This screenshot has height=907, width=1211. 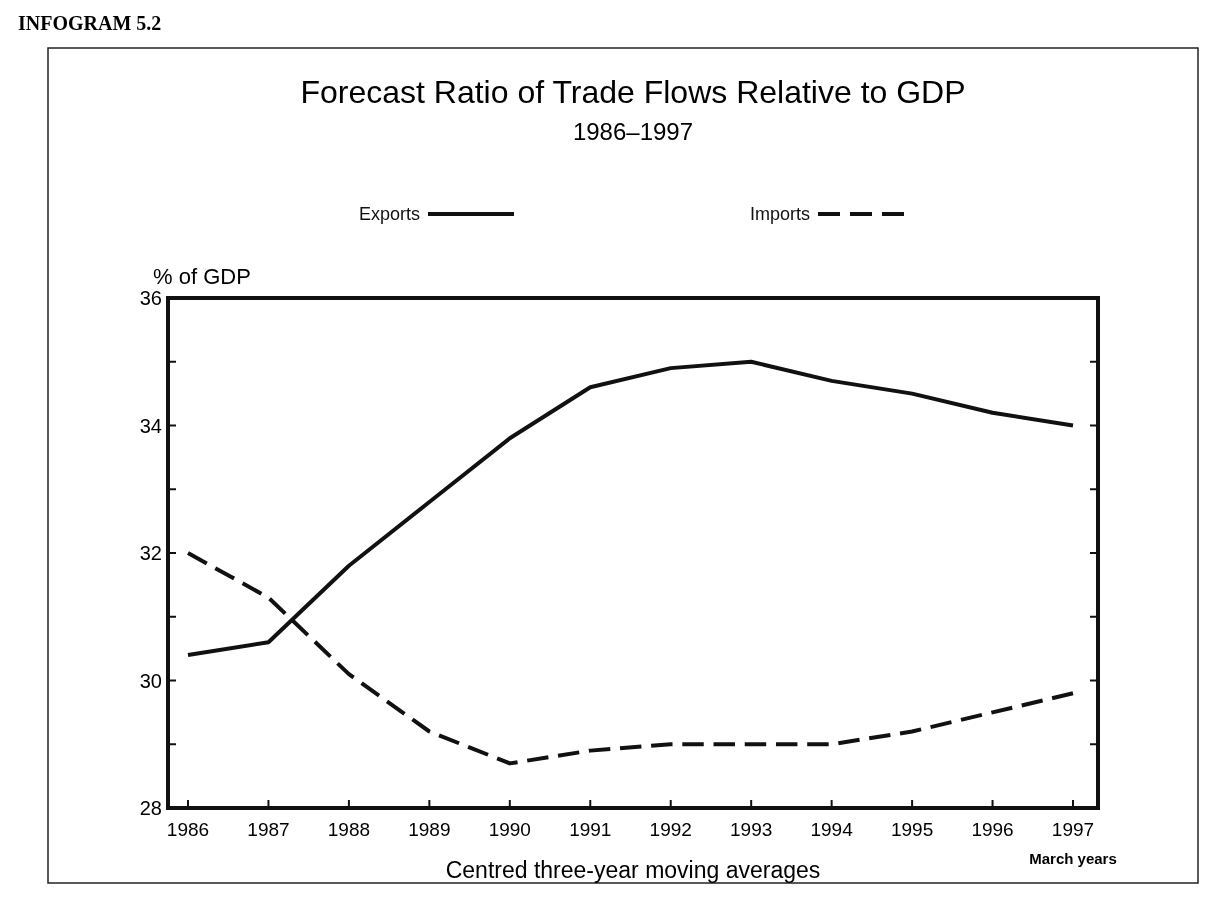 What do you see at coordinates (1073, 829) in the screenshot?
I see `x-tick-label: 1997` at bounding box center [1073, 829].